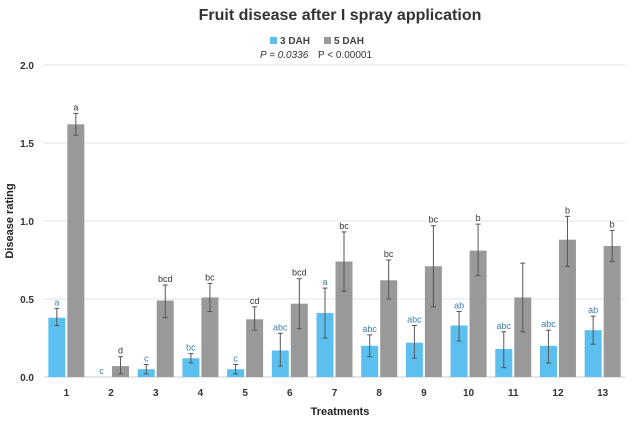  Describe the element at coordinates (290, 393) in the screenshot. I see `x-tick-label: 6` at that location.